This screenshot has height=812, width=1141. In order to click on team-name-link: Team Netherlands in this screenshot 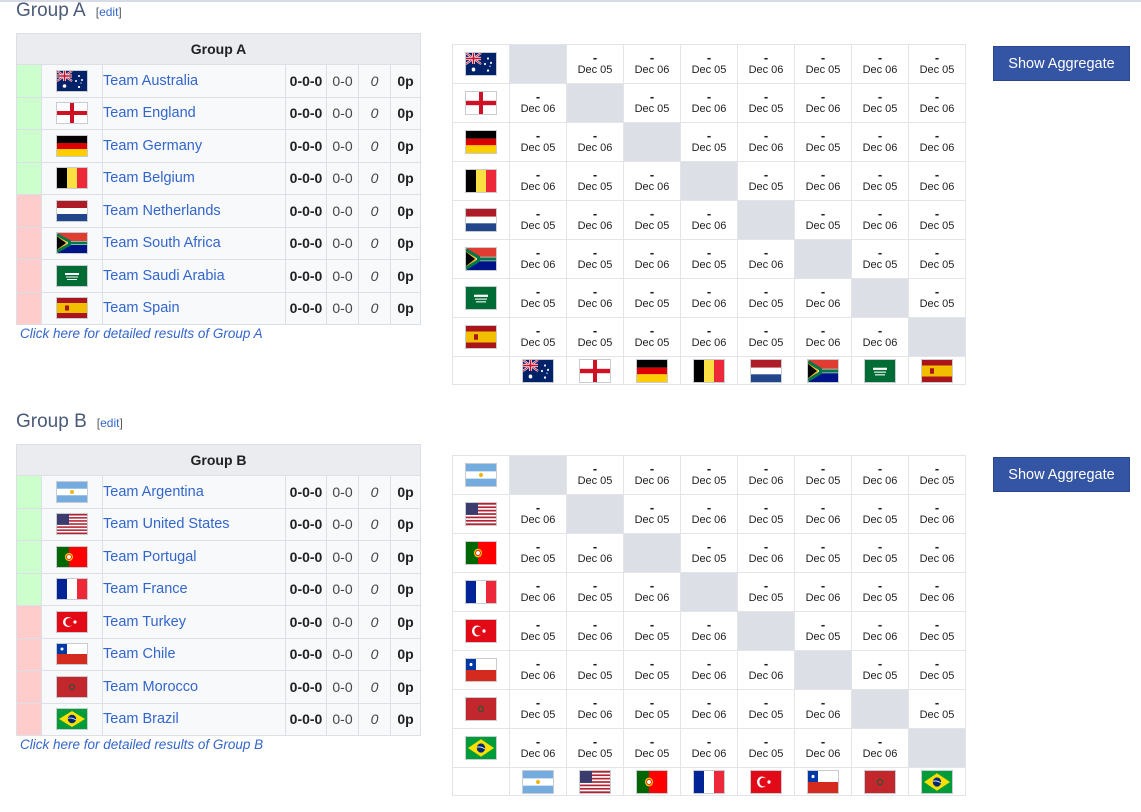, I will do `click(194, 211)`.